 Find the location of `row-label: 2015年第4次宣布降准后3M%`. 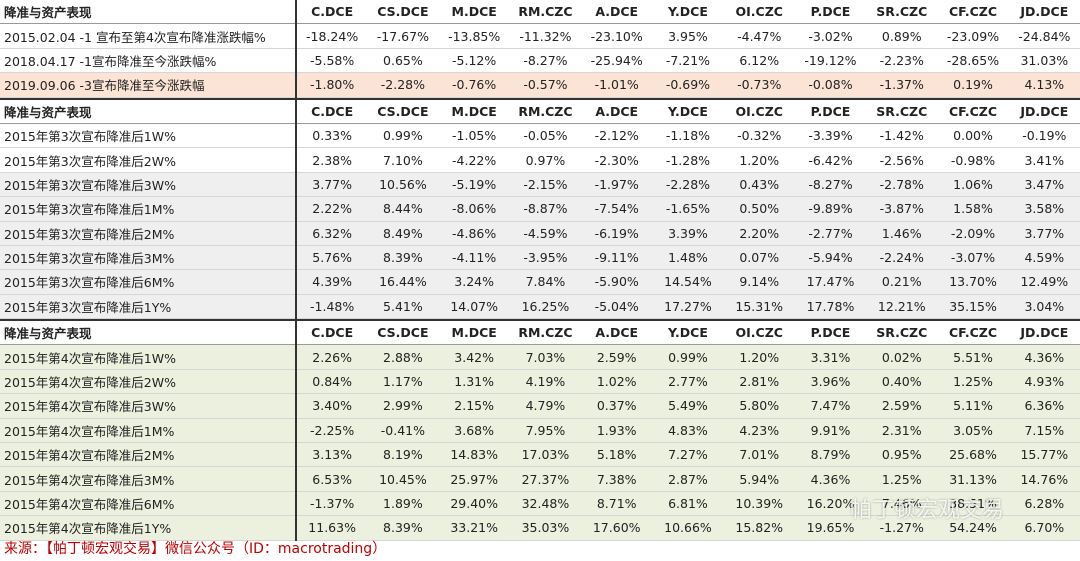

row-label: 2015年第4次宣布降准后3M% is located at coordinates (148, 479).